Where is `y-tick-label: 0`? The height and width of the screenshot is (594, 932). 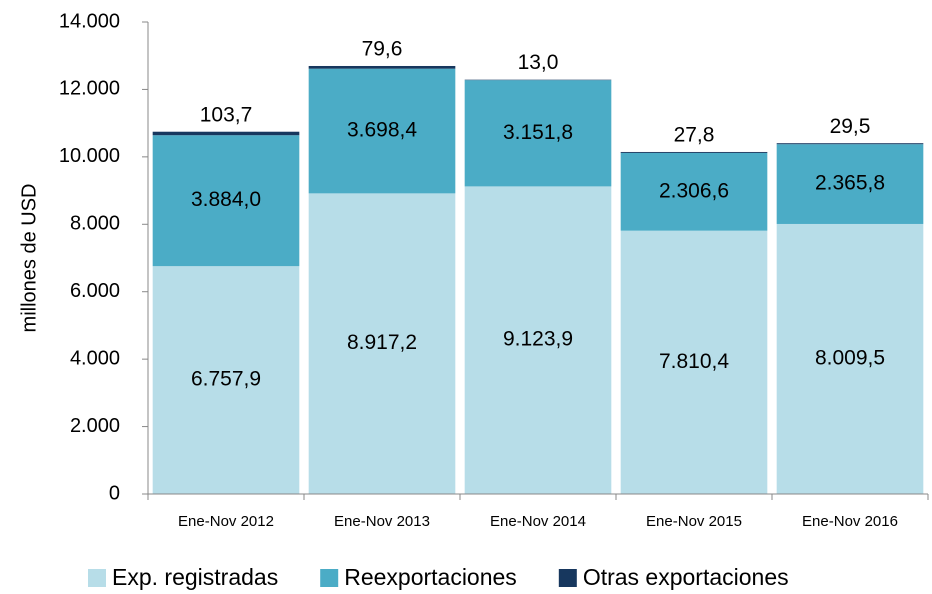 y-tick-label: 0 is located at coordinates (114, 493).